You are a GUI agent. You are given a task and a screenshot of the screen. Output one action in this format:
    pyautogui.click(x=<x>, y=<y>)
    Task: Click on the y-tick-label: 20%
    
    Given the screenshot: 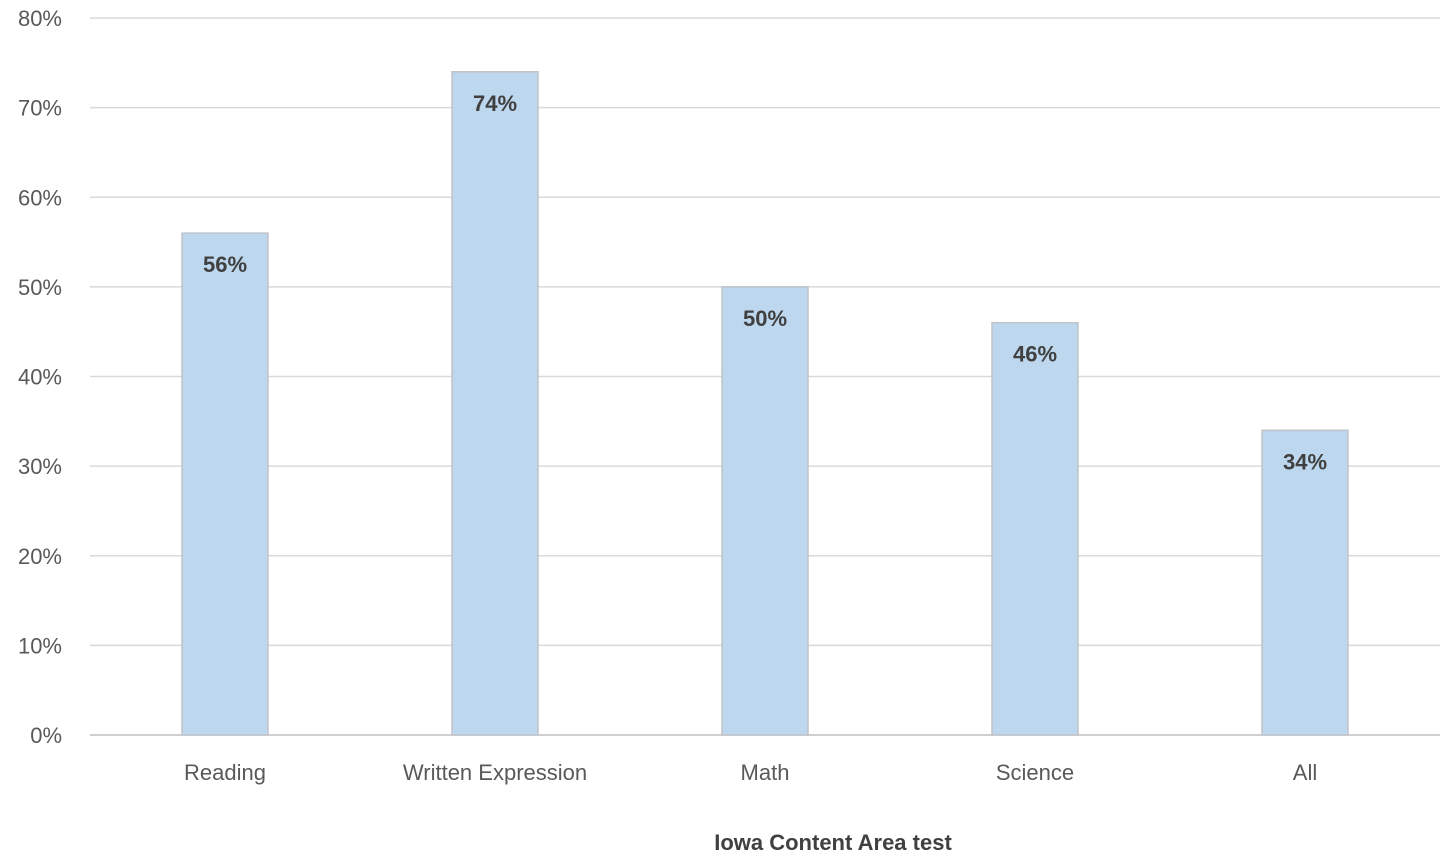 What is the action you would take?
    pyautogui.click(x=40, y=556)
    